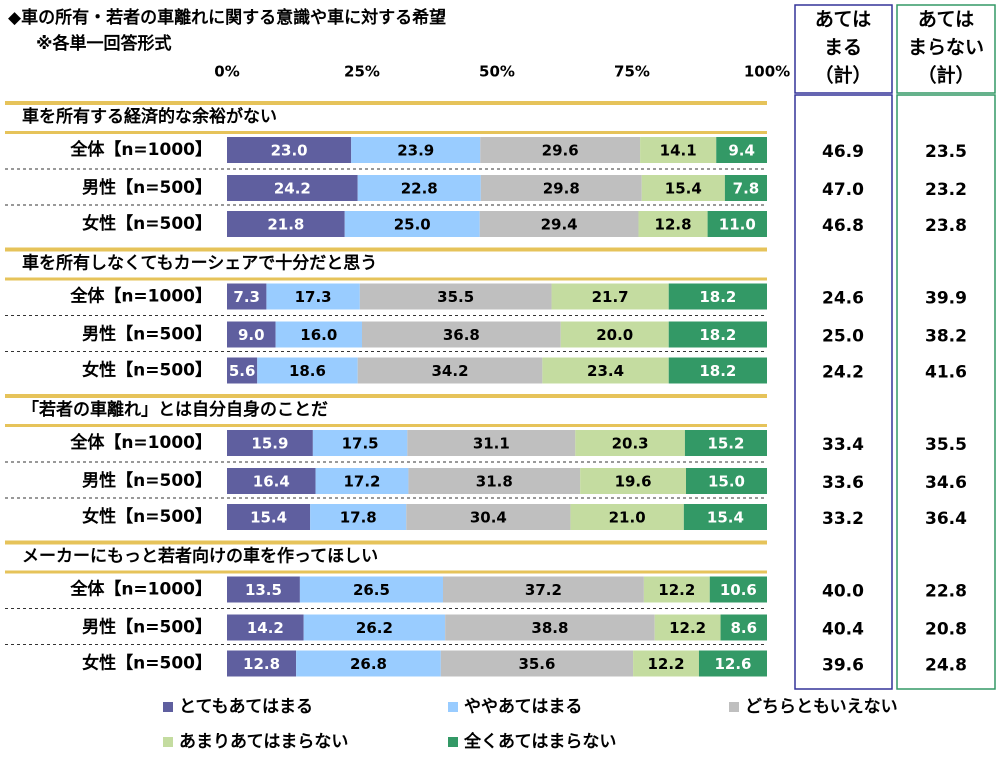 The height and width of the screenshot is (759, 1000). What do you see at coordinates (946, 373) in the screenshot?
I see `total-value: 41.6` at bounding box center [946, 373].